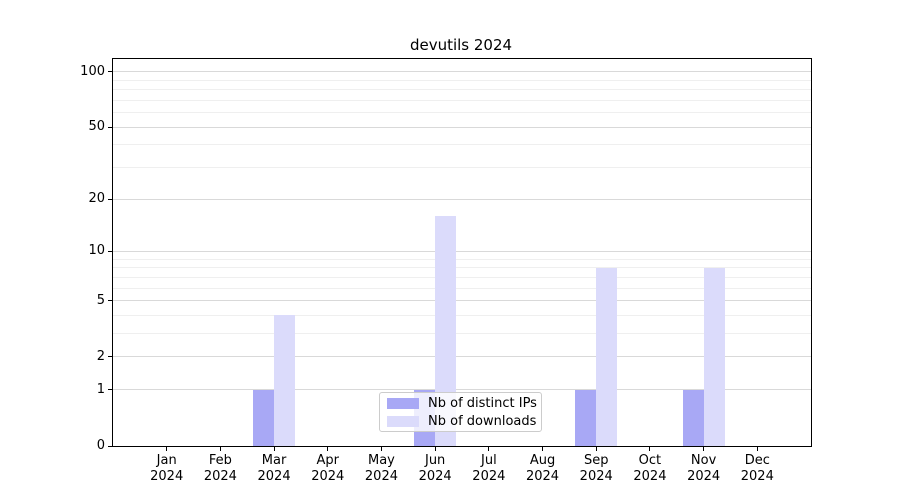 This screenshot has width=900, height=500. I want to click on x-tick-label: Oct 2024, so click(650, 469).